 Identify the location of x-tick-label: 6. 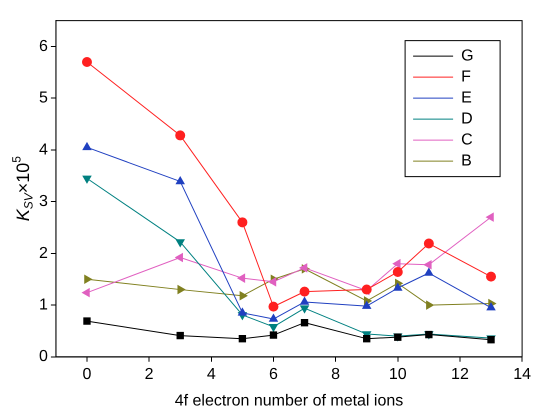
(273, 374).